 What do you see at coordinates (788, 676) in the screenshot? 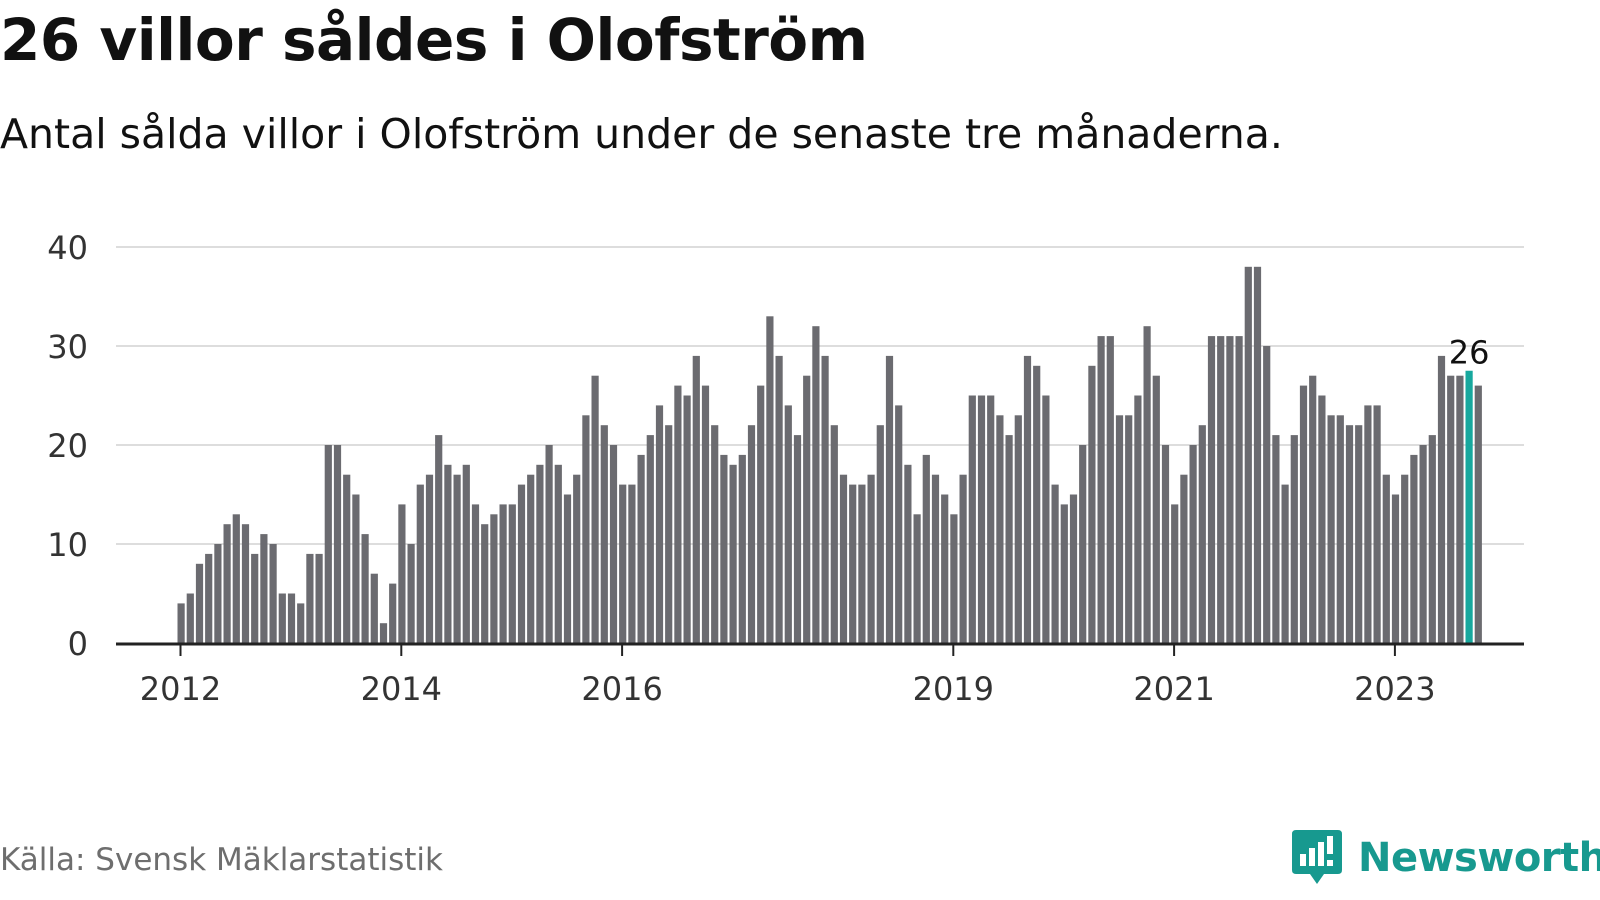
I see `x-axis-ticks: 2012 2014 2016 2019 2021 2023` at bounding box center [788, 676].